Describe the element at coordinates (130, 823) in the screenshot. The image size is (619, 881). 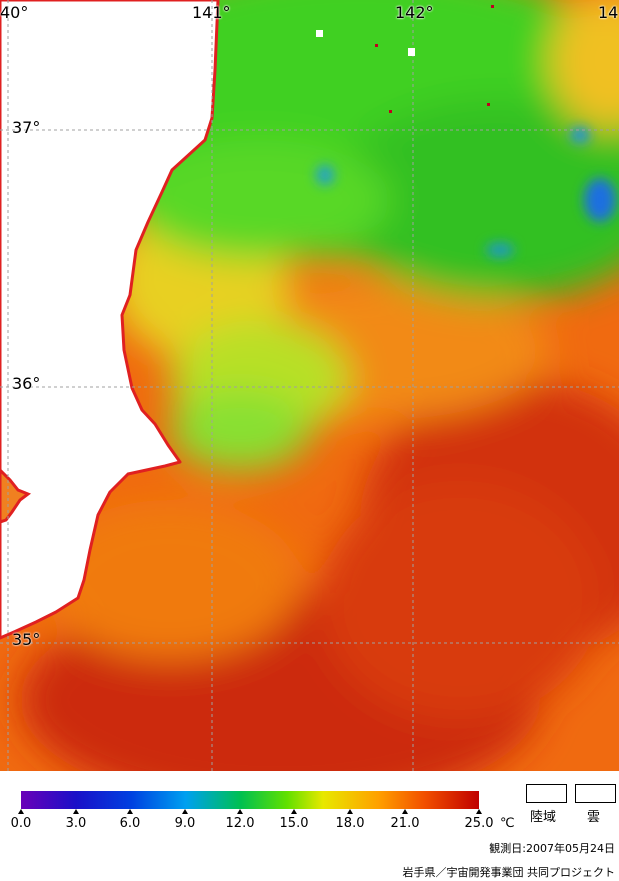
I see `color-scale-tick-label: 6.0` at that location.